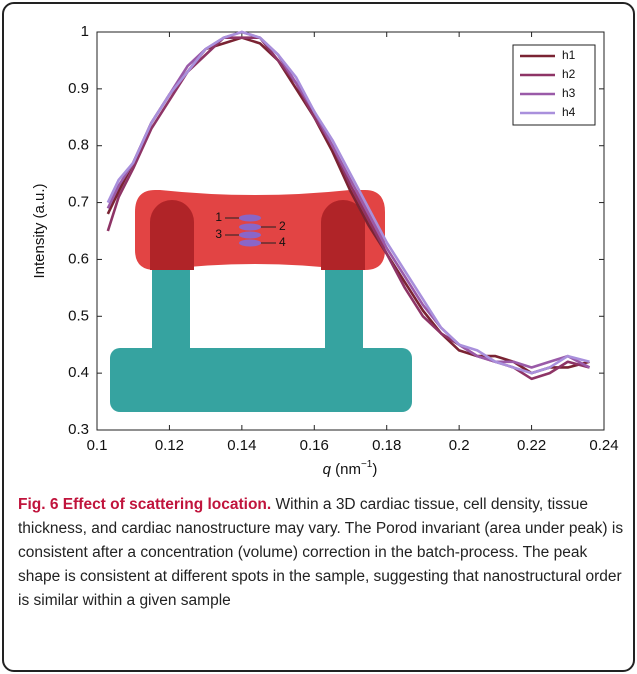 The width and height of the screenshot is (637, 674). I want to click on legend-label: h4, so click(569, 112).